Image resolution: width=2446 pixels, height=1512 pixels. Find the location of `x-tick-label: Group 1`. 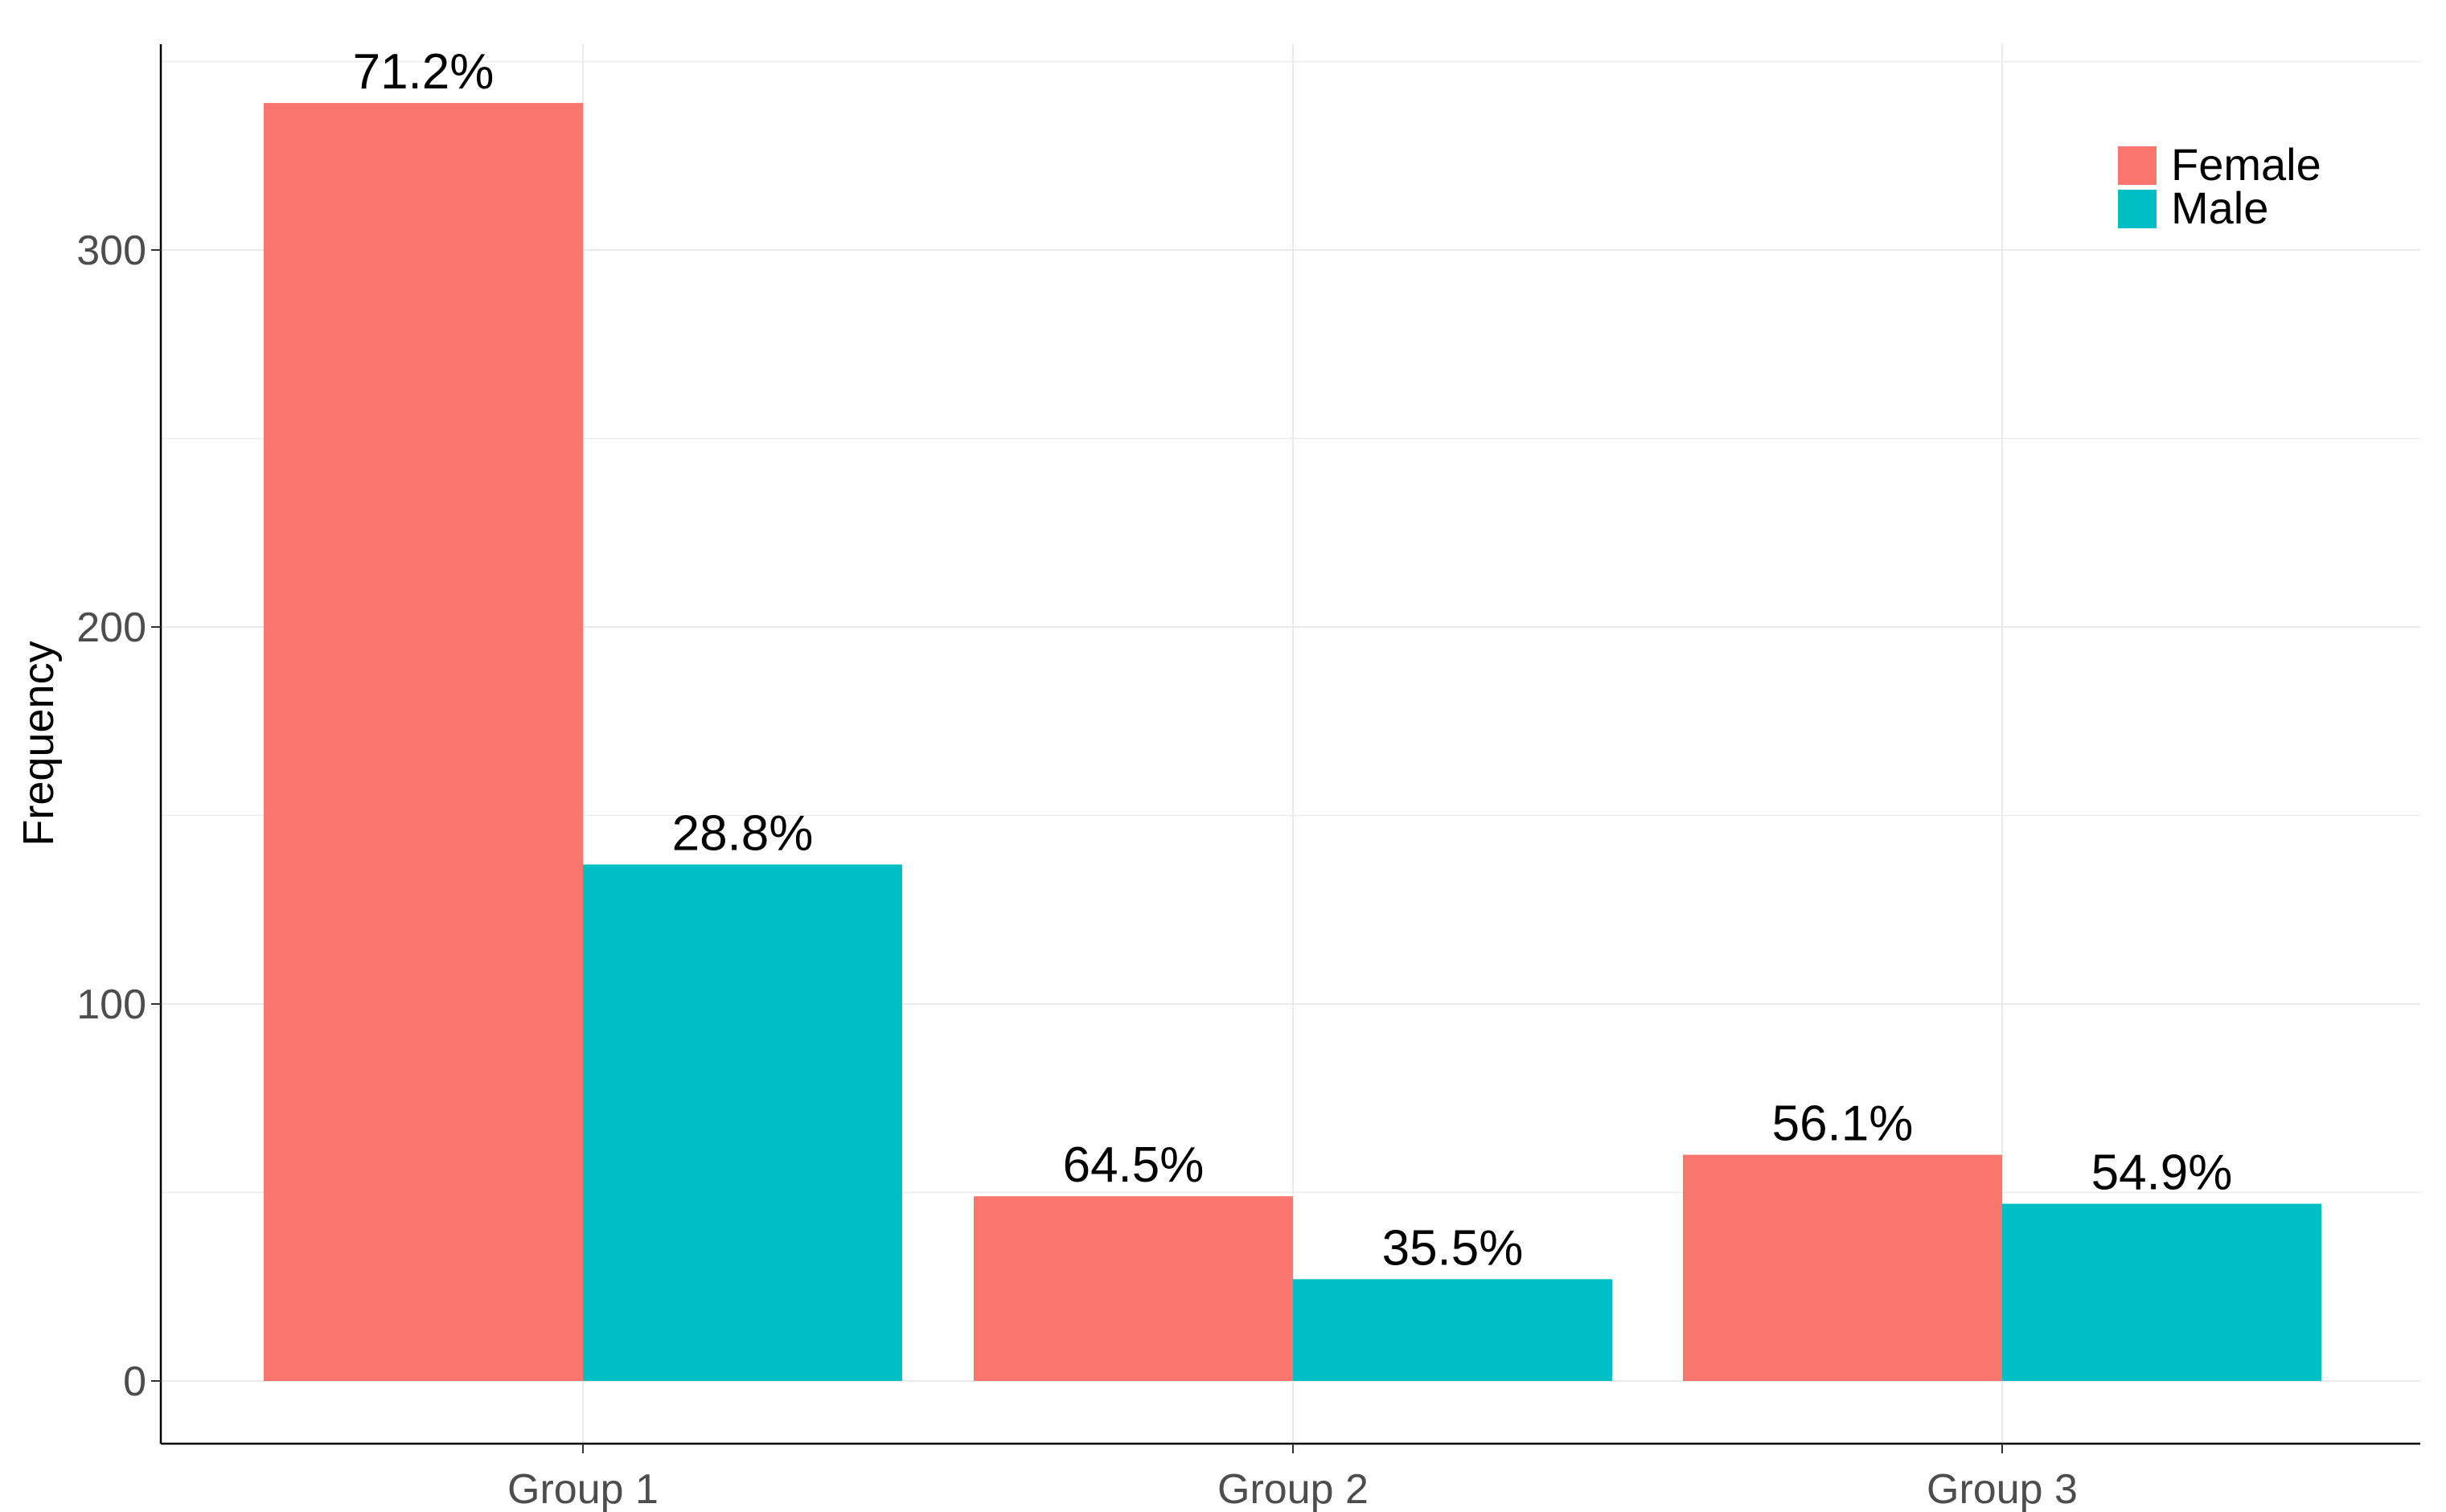

x-tick-label: Group 1 is located at coordinates (583, 1489).